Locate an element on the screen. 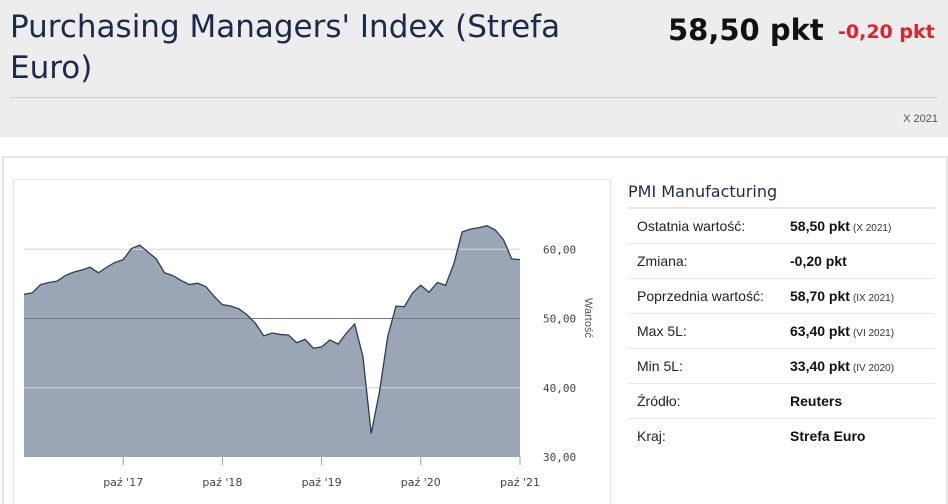 Image resolution: width=948 pixels, height=504 pixels. row-label: Poprzednia wartość: is located at coordinates (709, 296).